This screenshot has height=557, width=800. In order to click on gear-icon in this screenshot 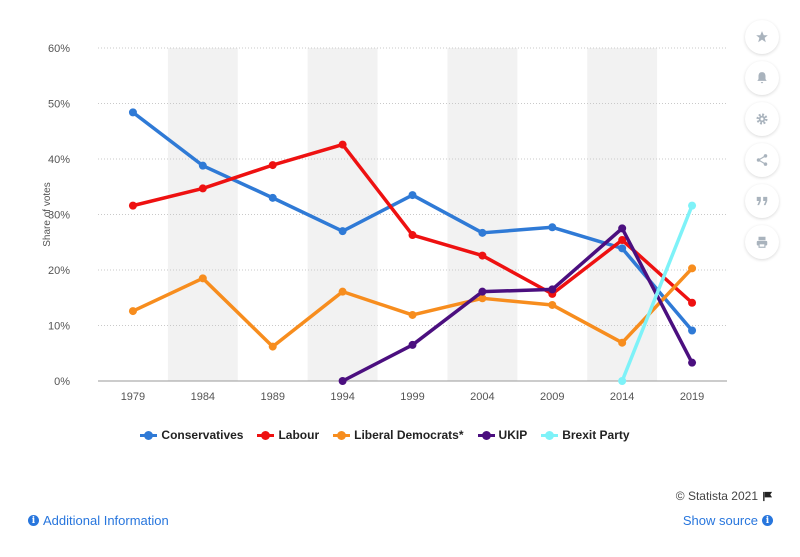, I will do `click(762, 119)`.